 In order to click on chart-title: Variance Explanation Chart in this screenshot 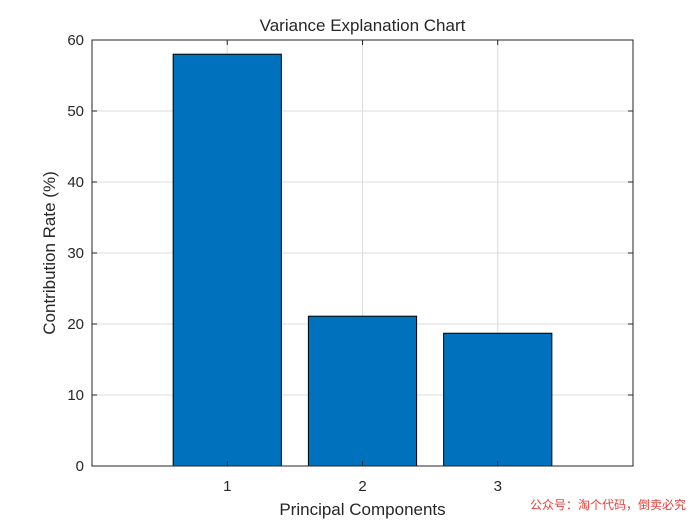, I will do `click(363, 25)`.